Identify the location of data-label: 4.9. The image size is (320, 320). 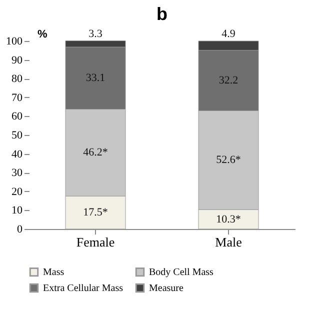
(229, 34).